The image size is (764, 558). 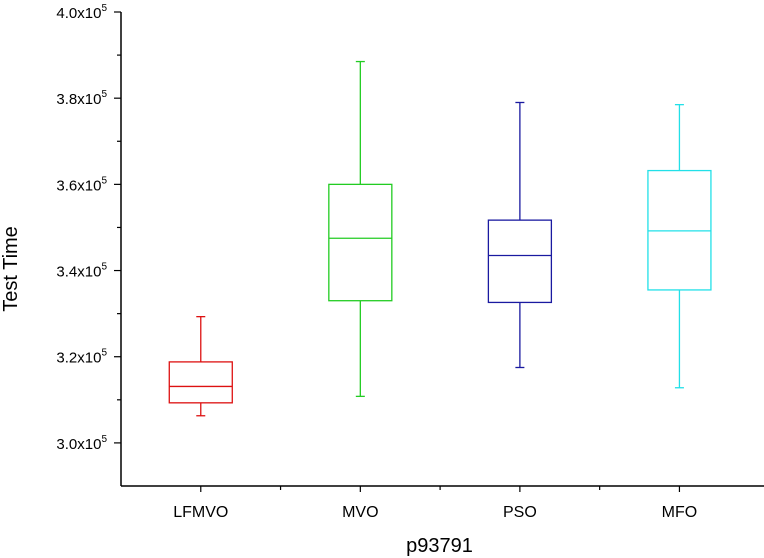 What do you see at coordinates (11, 269) in the screenshot?
I see `y-axis-title: Test Time` at bounding box center [11, 269].